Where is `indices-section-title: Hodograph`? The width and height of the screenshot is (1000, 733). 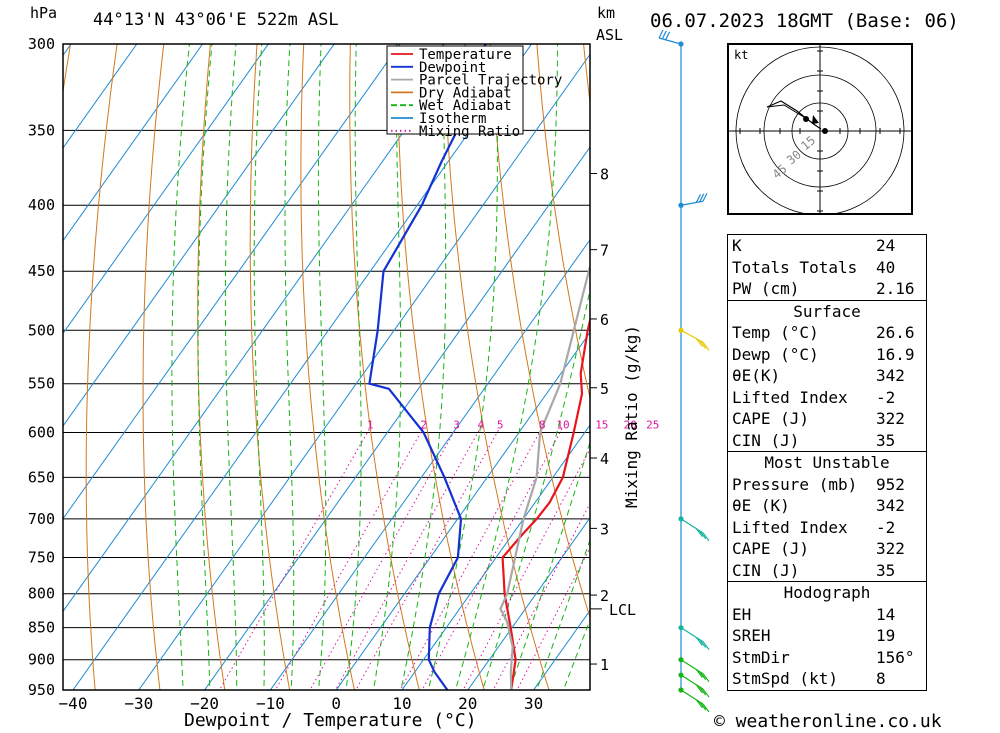
indices-section-title: Hodograph is located at coordinates (827, 592).